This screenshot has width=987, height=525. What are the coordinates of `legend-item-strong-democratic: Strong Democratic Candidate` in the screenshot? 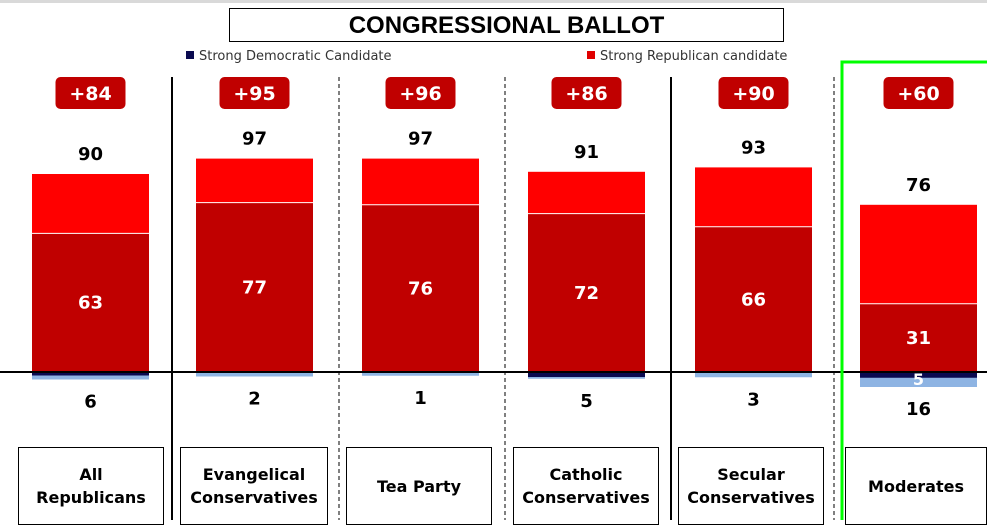 It's located at (289, 57).